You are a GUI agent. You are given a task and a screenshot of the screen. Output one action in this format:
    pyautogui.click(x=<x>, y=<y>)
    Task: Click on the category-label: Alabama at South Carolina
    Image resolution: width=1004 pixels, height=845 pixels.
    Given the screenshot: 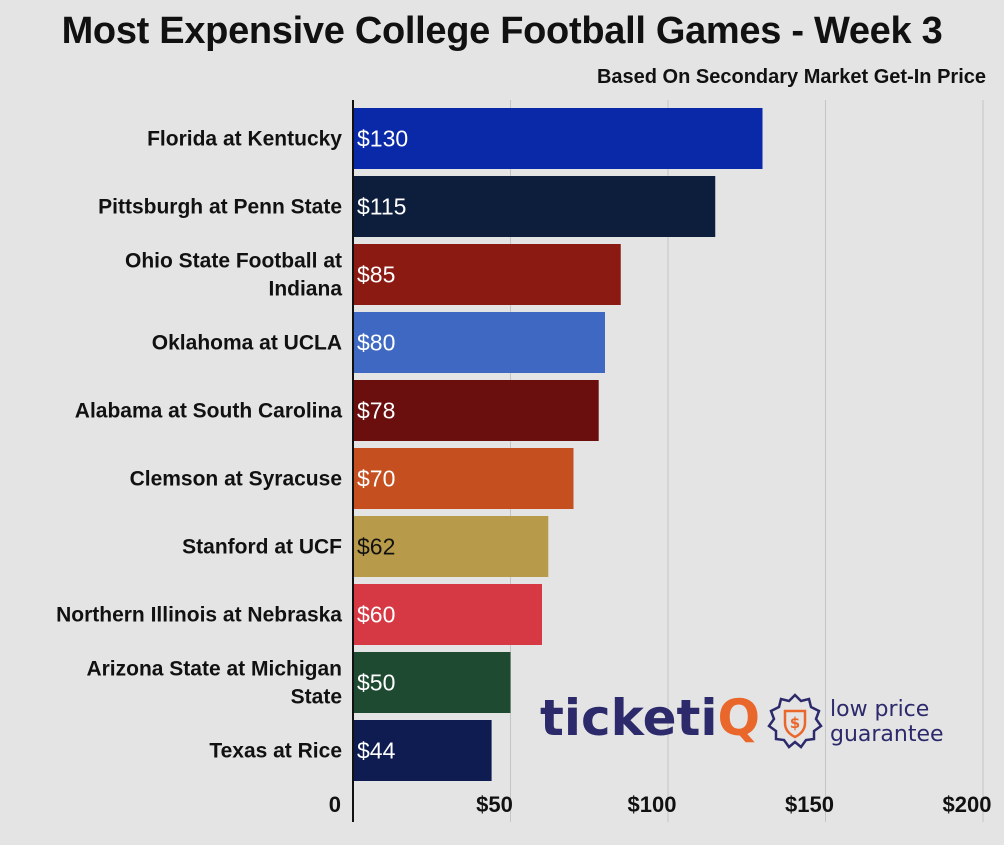 What is the action you would take?
    pyautogui.click(x=209, y=411)
    